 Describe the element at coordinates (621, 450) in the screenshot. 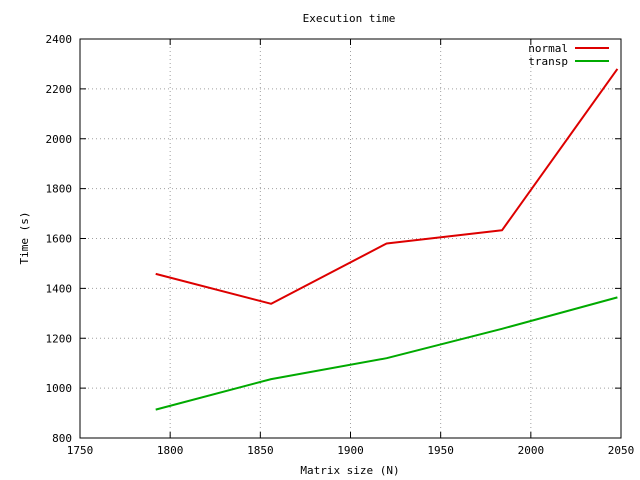

I see `x-tick-label: 2050` at that location.